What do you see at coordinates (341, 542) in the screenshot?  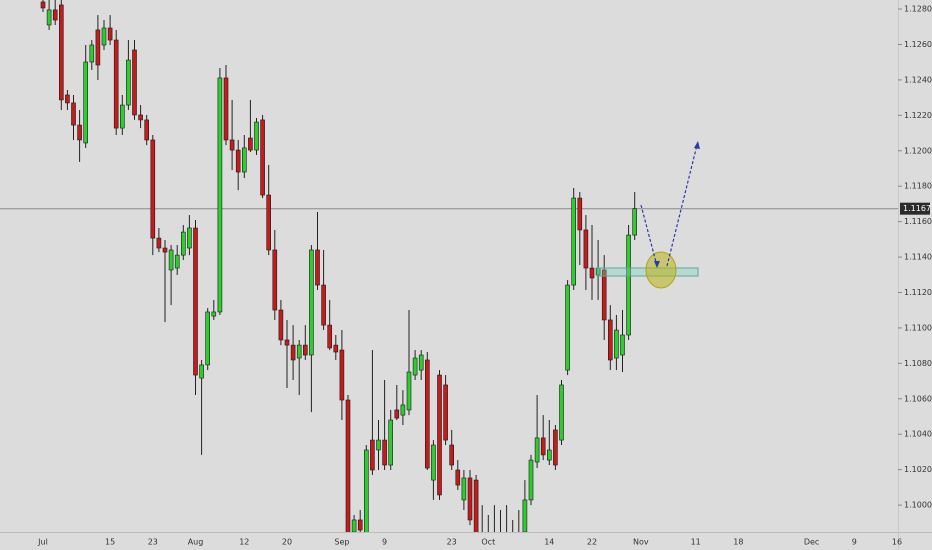 I see `x-tick-label: Sep` at bounding box center [341, 542].